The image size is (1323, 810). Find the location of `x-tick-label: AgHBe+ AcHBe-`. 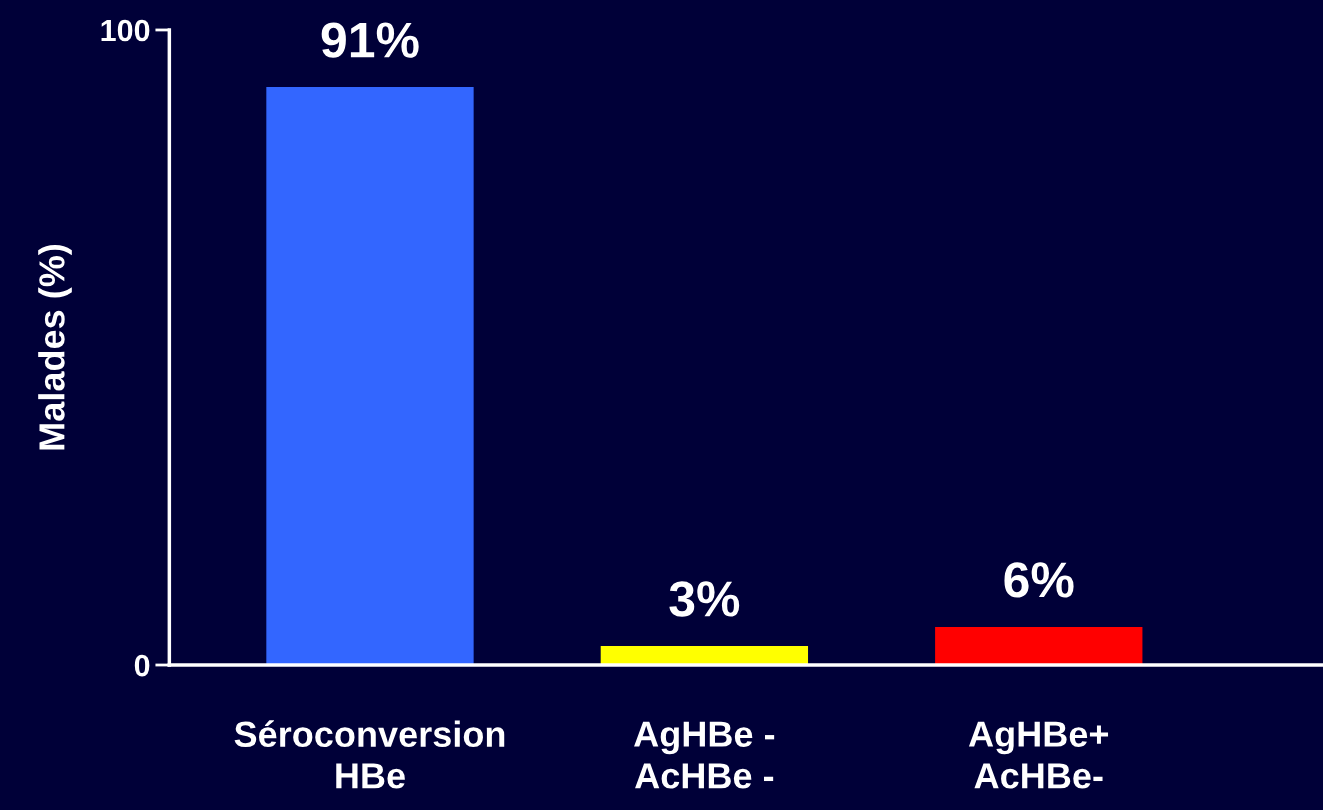

x-tick-label: AgHBe+ AcHBe- is located at coordinates (1038, 755).